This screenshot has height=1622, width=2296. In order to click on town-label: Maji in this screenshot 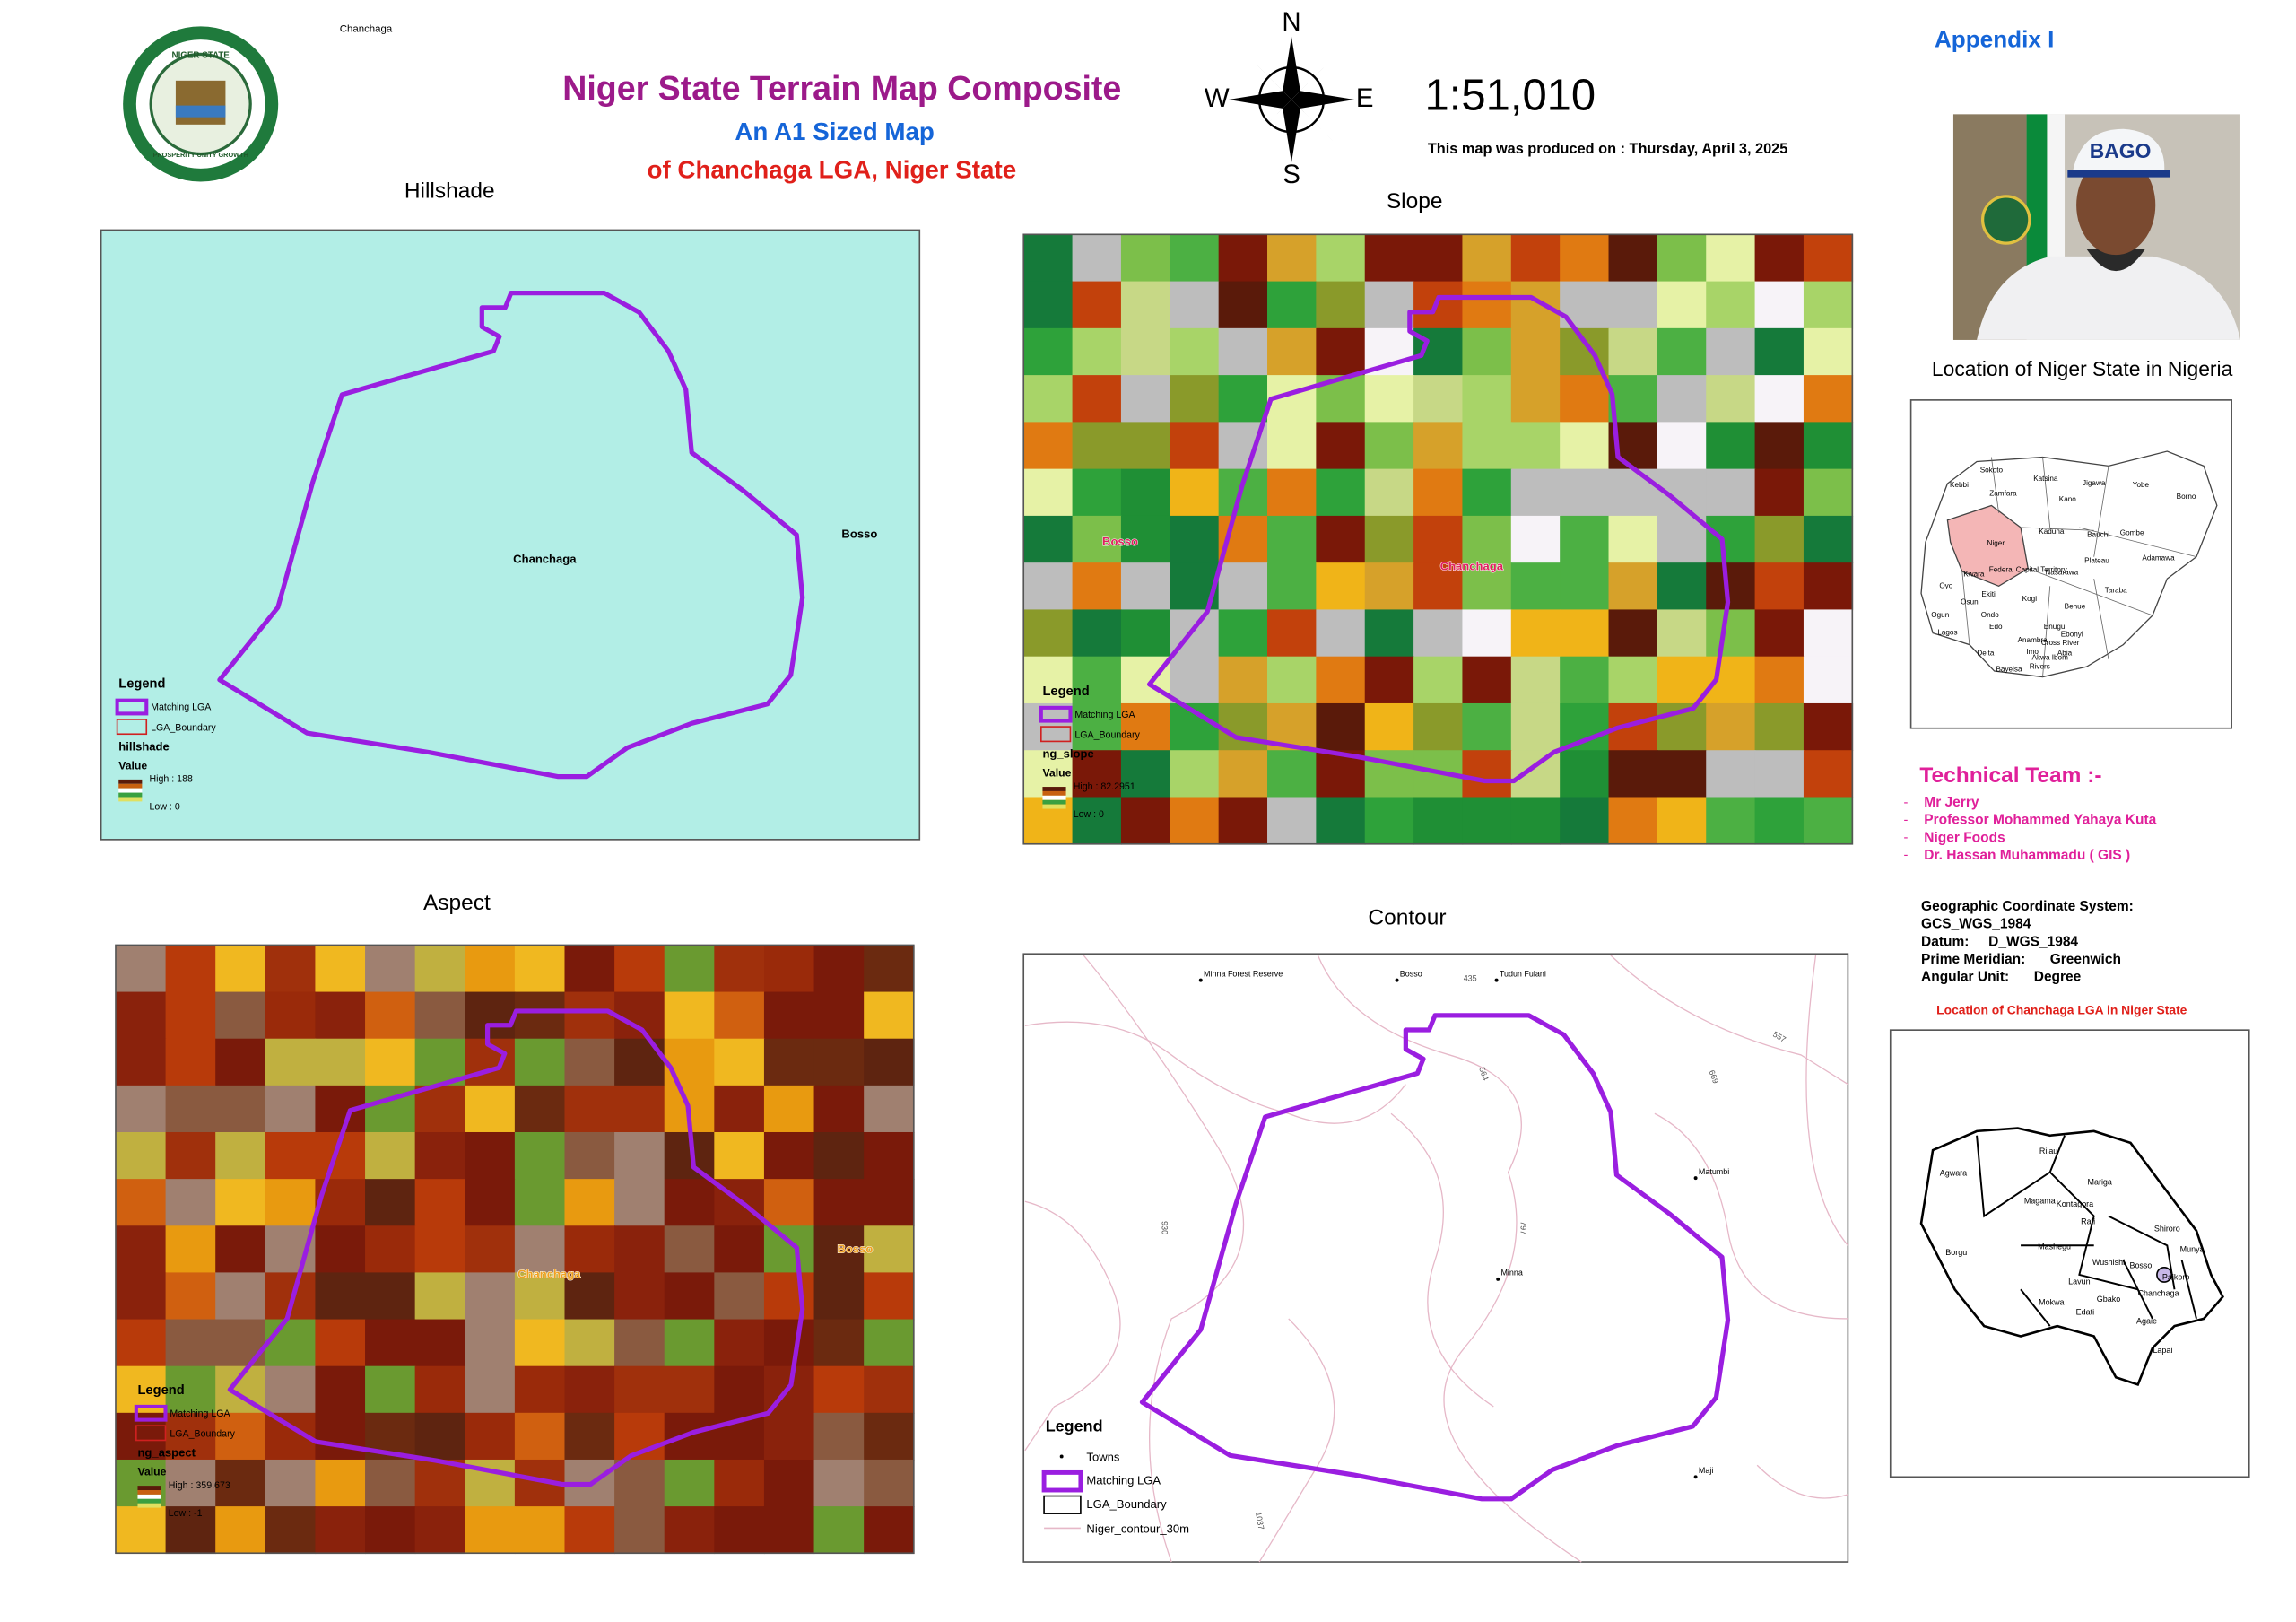, I will do `click(1706, 1470)`.